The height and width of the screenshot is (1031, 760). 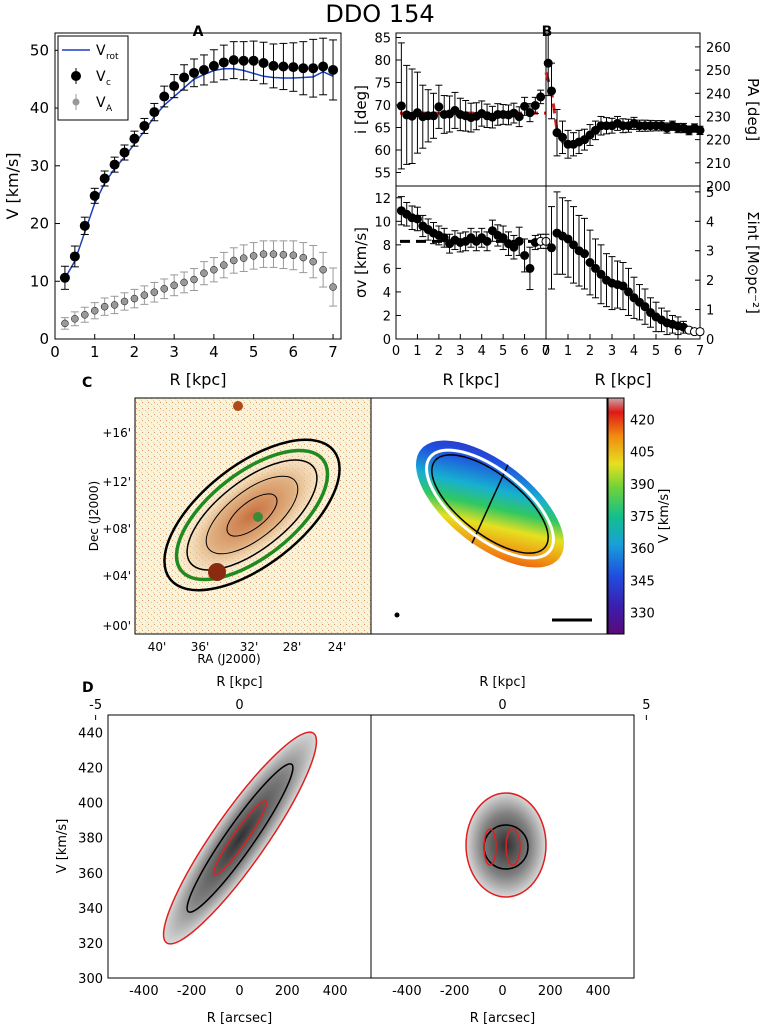 I want to click on y-tick-label: 5, so click(x=710, y=193).